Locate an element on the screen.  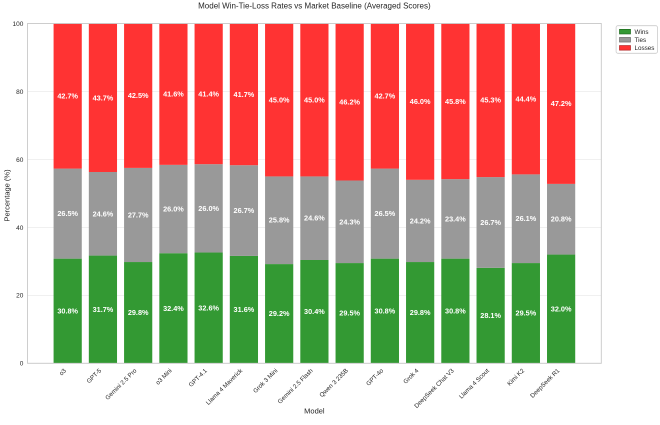
svg-text: Wins is located at coordinates (642, 32).